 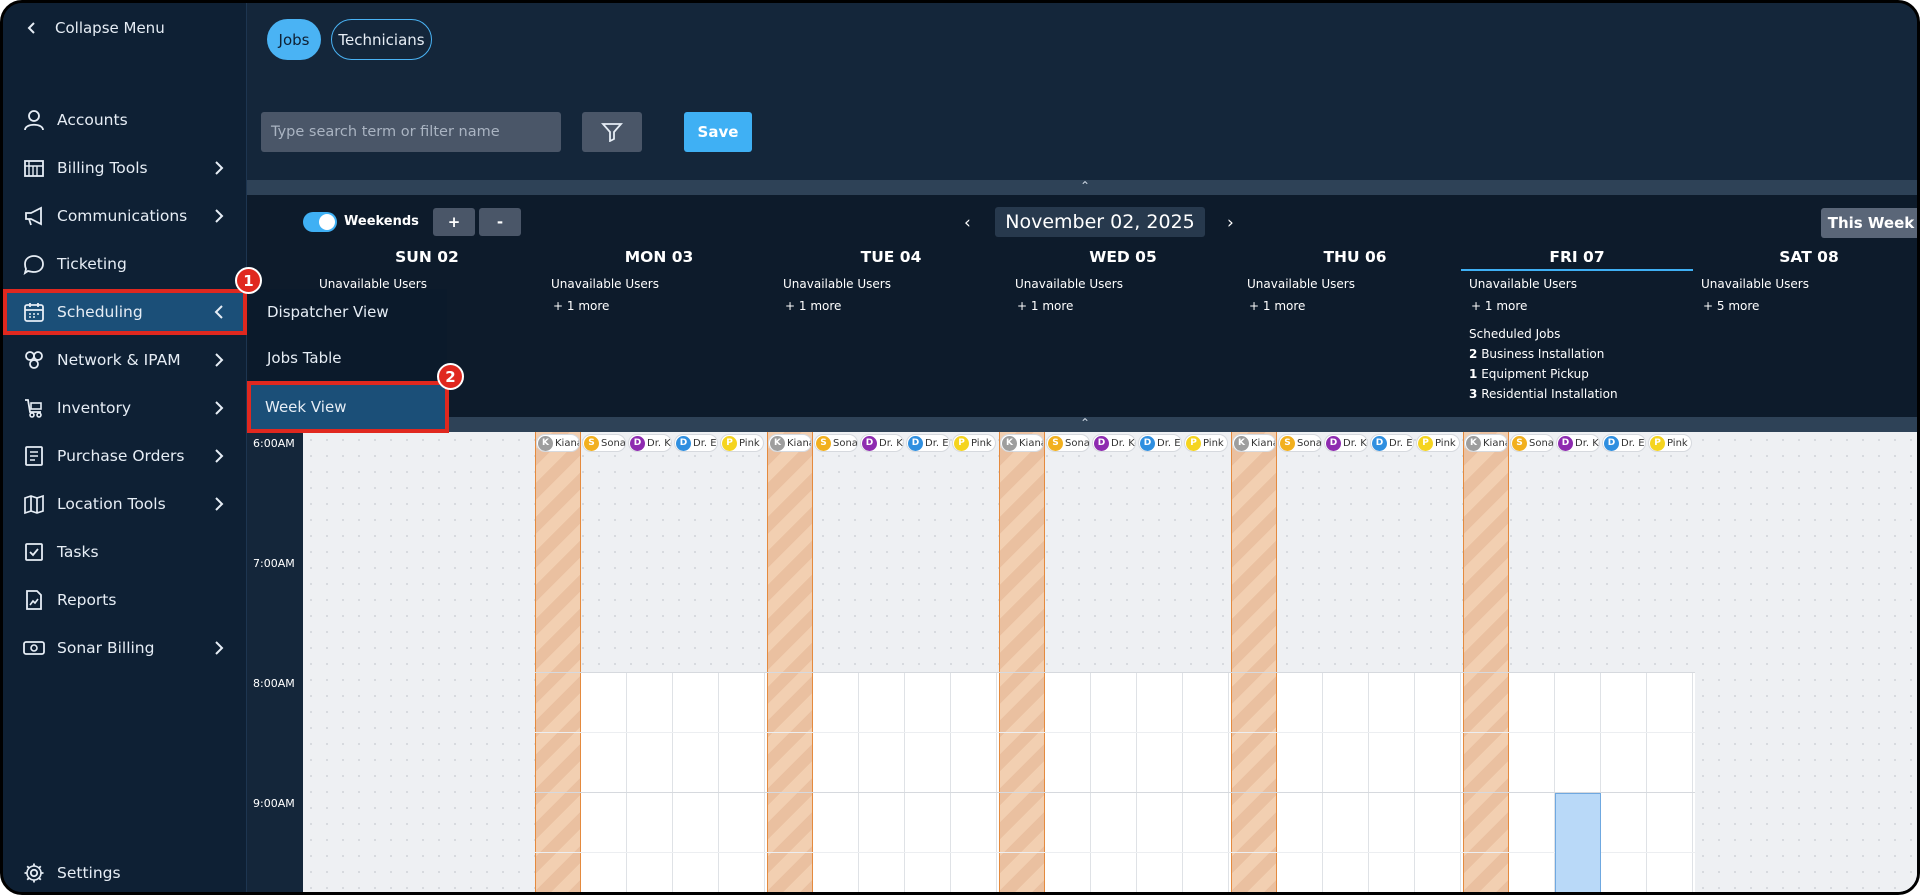 I want to click on save-button: Save, so click(x=718, y=132).